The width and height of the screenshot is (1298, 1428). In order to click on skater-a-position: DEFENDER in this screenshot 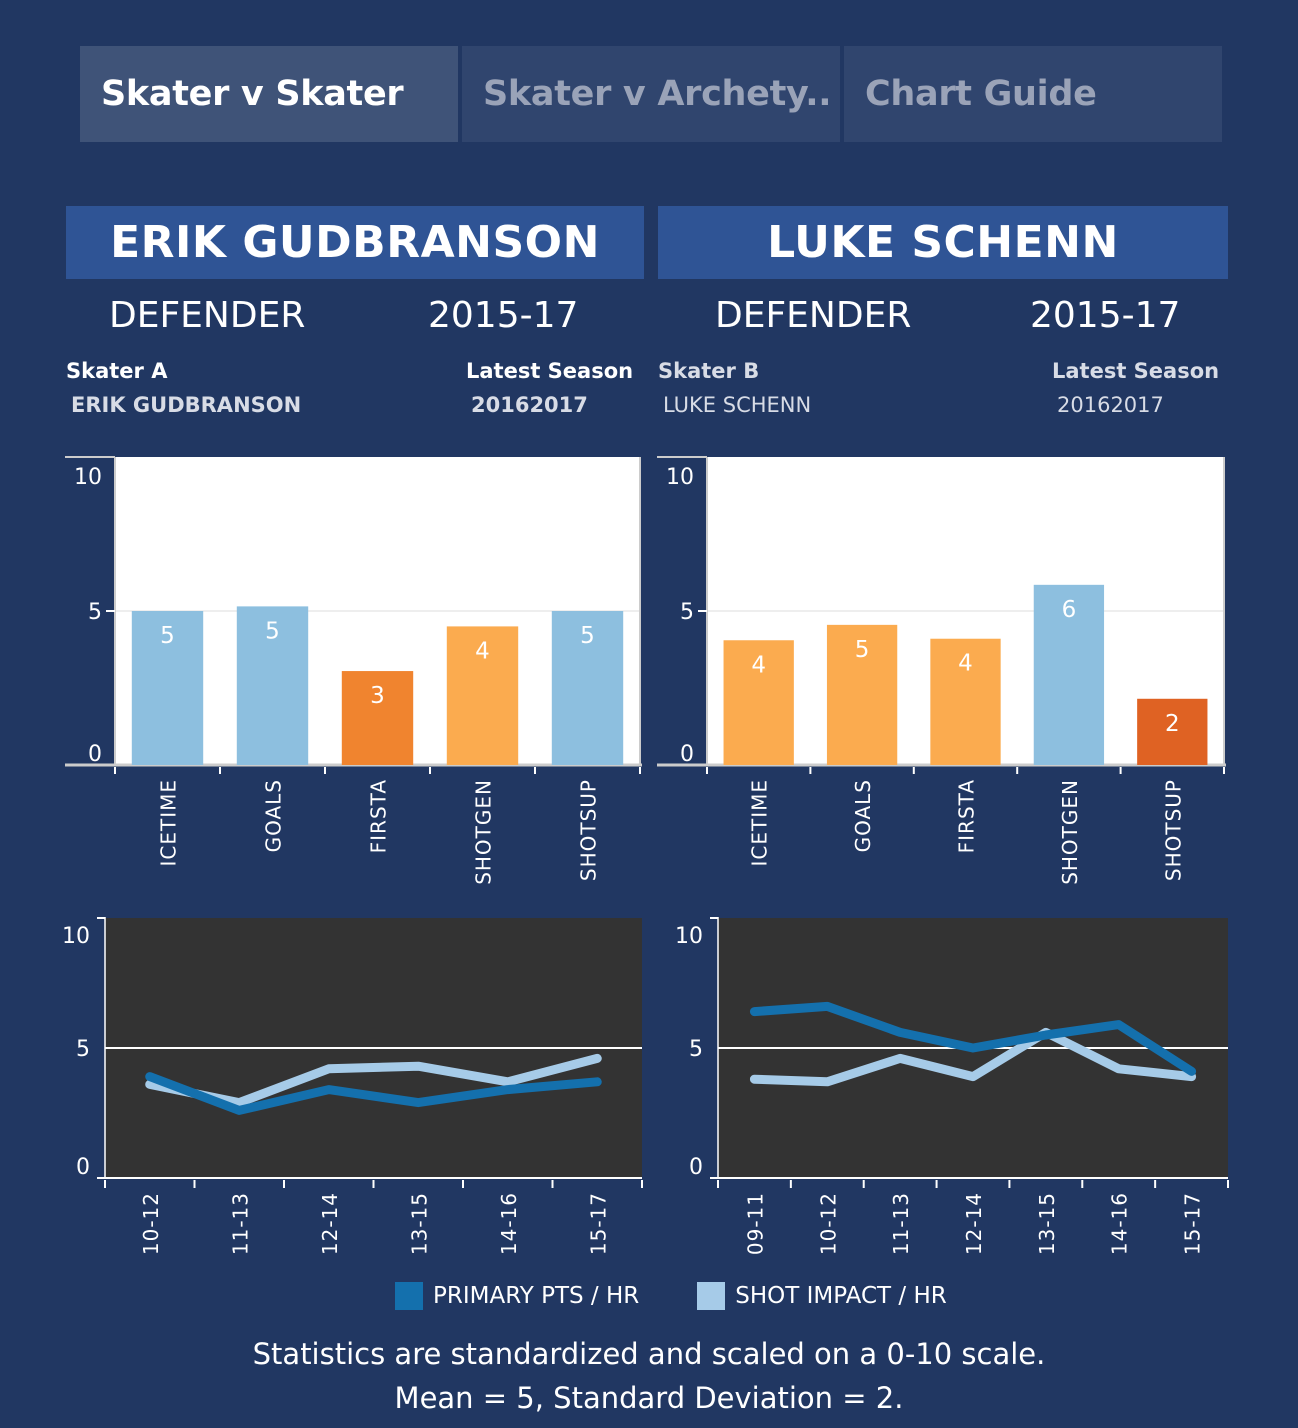, I will do `click(207, 315)`.